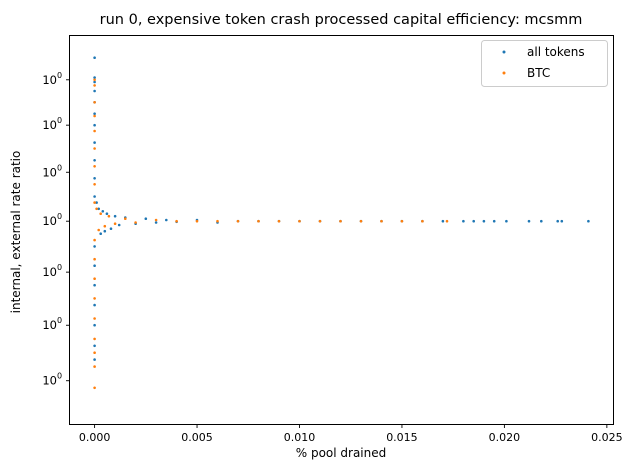 The image size is (629, 470). Describe the element at coordinates (95, 437) in the screenshot. I see `x-tick-label: 0.000` at that location.